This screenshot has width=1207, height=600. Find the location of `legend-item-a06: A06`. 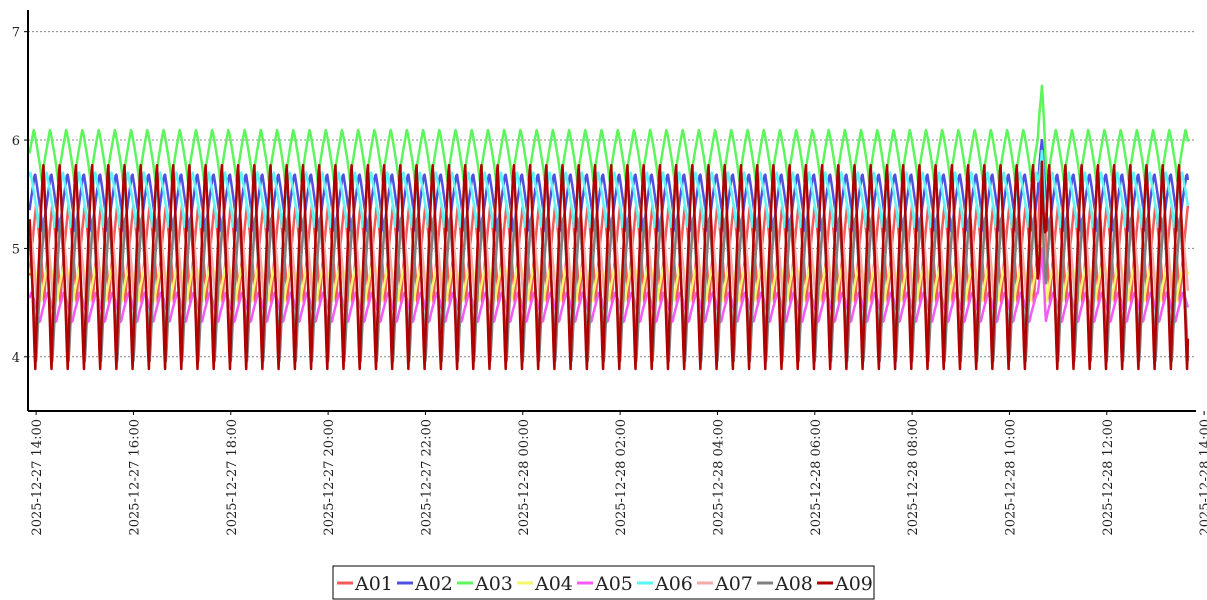

legend-item-a06: A06 is located at coordinates (665, 584).